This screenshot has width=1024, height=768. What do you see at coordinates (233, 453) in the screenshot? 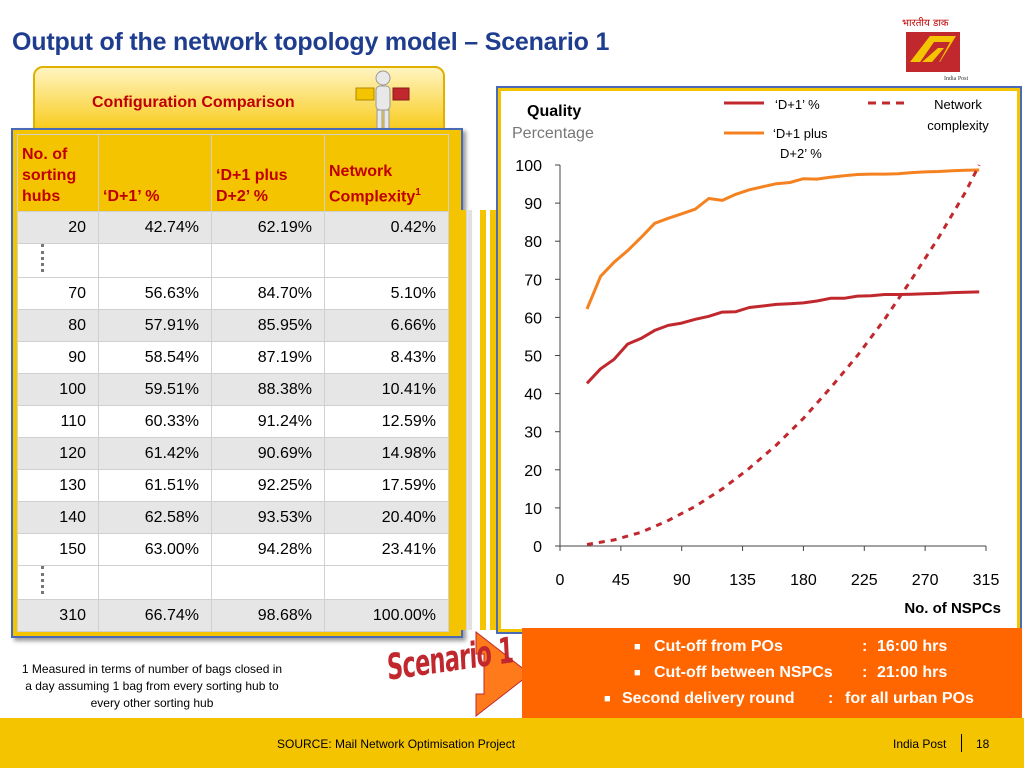
I see `table-row: 120 61.42% 90.69% 14.98%` at bounding box center [233, 453].